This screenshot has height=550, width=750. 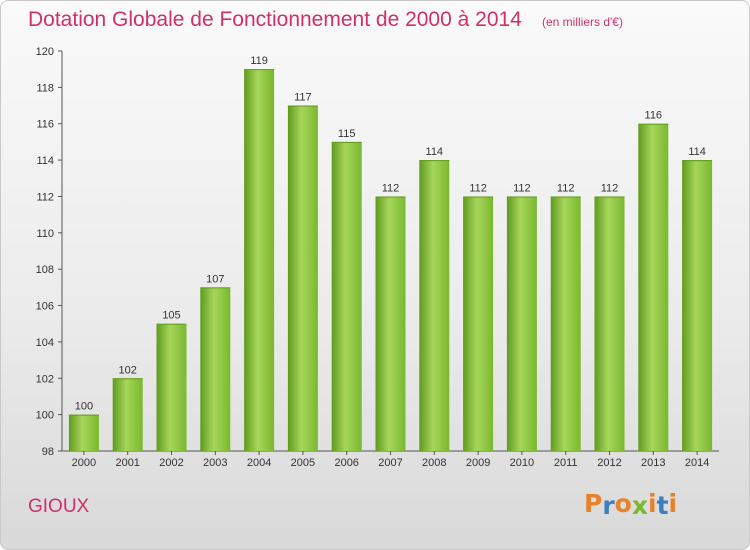 I want to click on logo-letter: r, so click(x=608, y=505).